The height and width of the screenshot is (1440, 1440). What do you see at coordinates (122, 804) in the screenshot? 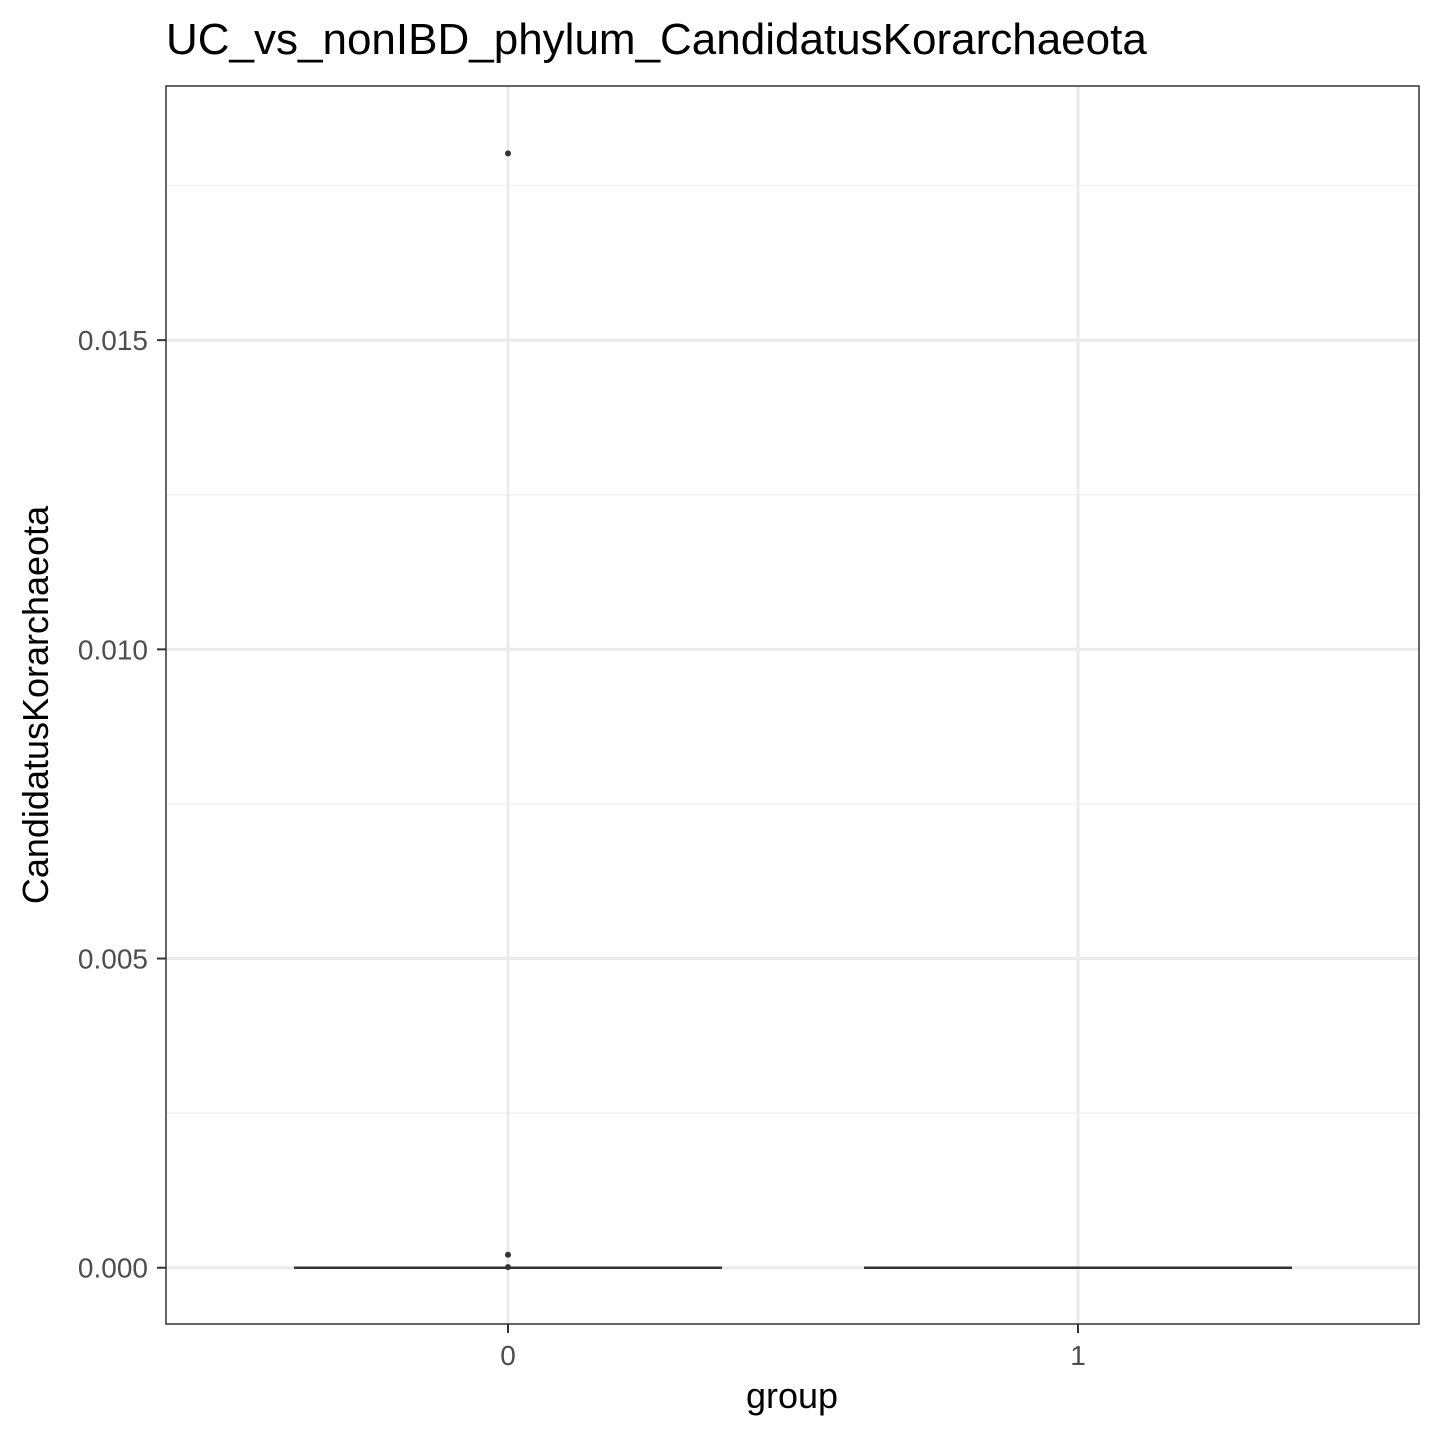
I see `y-axis: 0.000 0.005 0.010 0.015` at bounding box center [122, 804].